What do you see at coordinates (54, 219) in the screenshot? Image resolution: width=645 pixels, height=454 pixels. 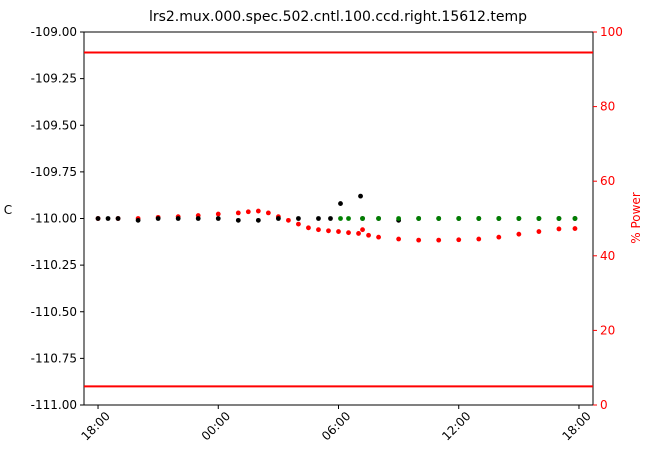 I see `y-tick-label: -110.00` at bounding box center [54, 219].